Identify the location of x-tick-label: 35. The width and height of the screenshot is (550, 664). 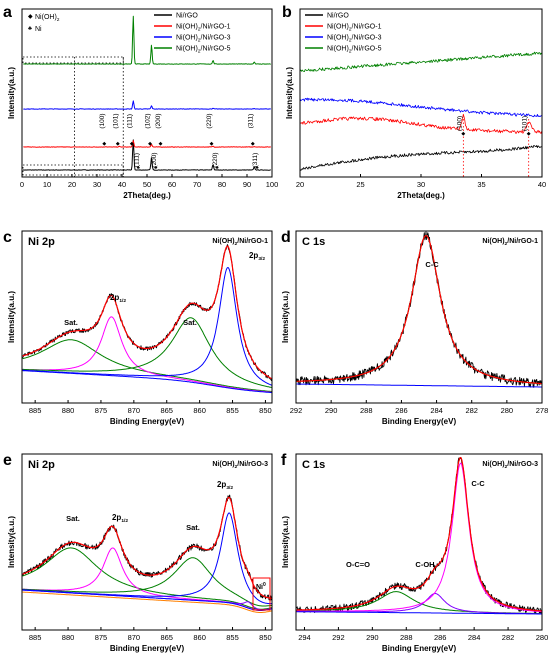
(481, 184).